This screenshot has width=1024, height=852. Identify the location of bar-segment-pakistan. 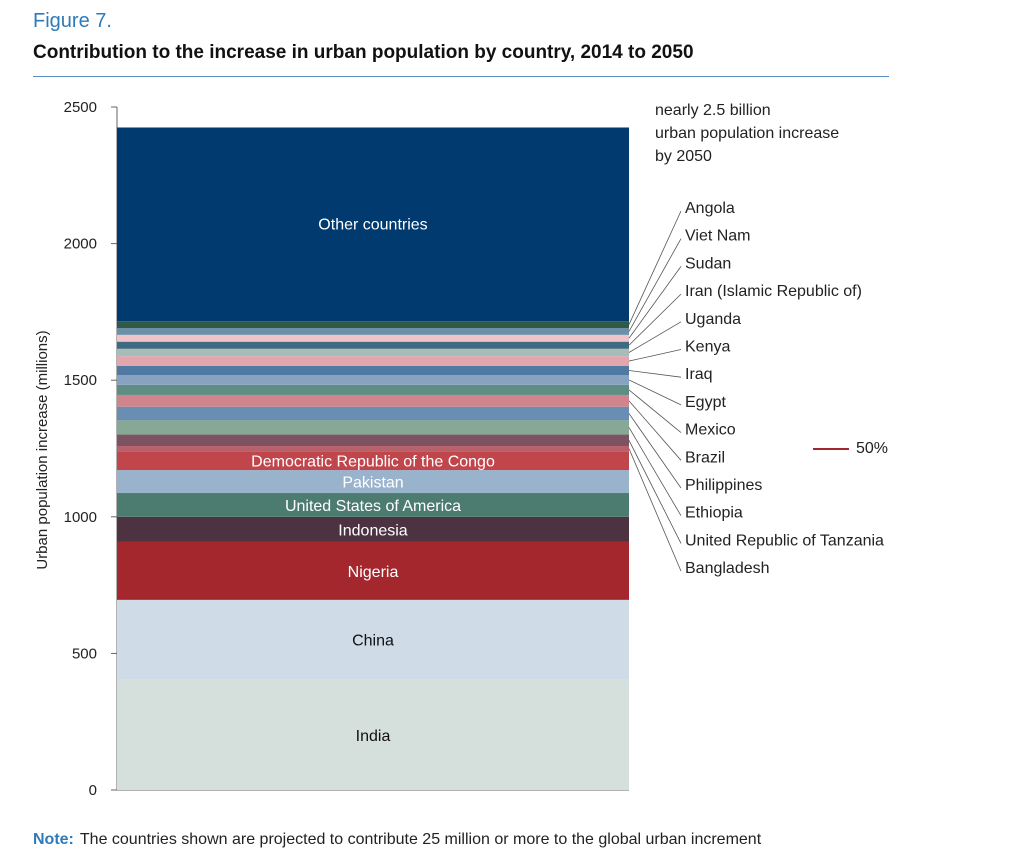
(373, 482).